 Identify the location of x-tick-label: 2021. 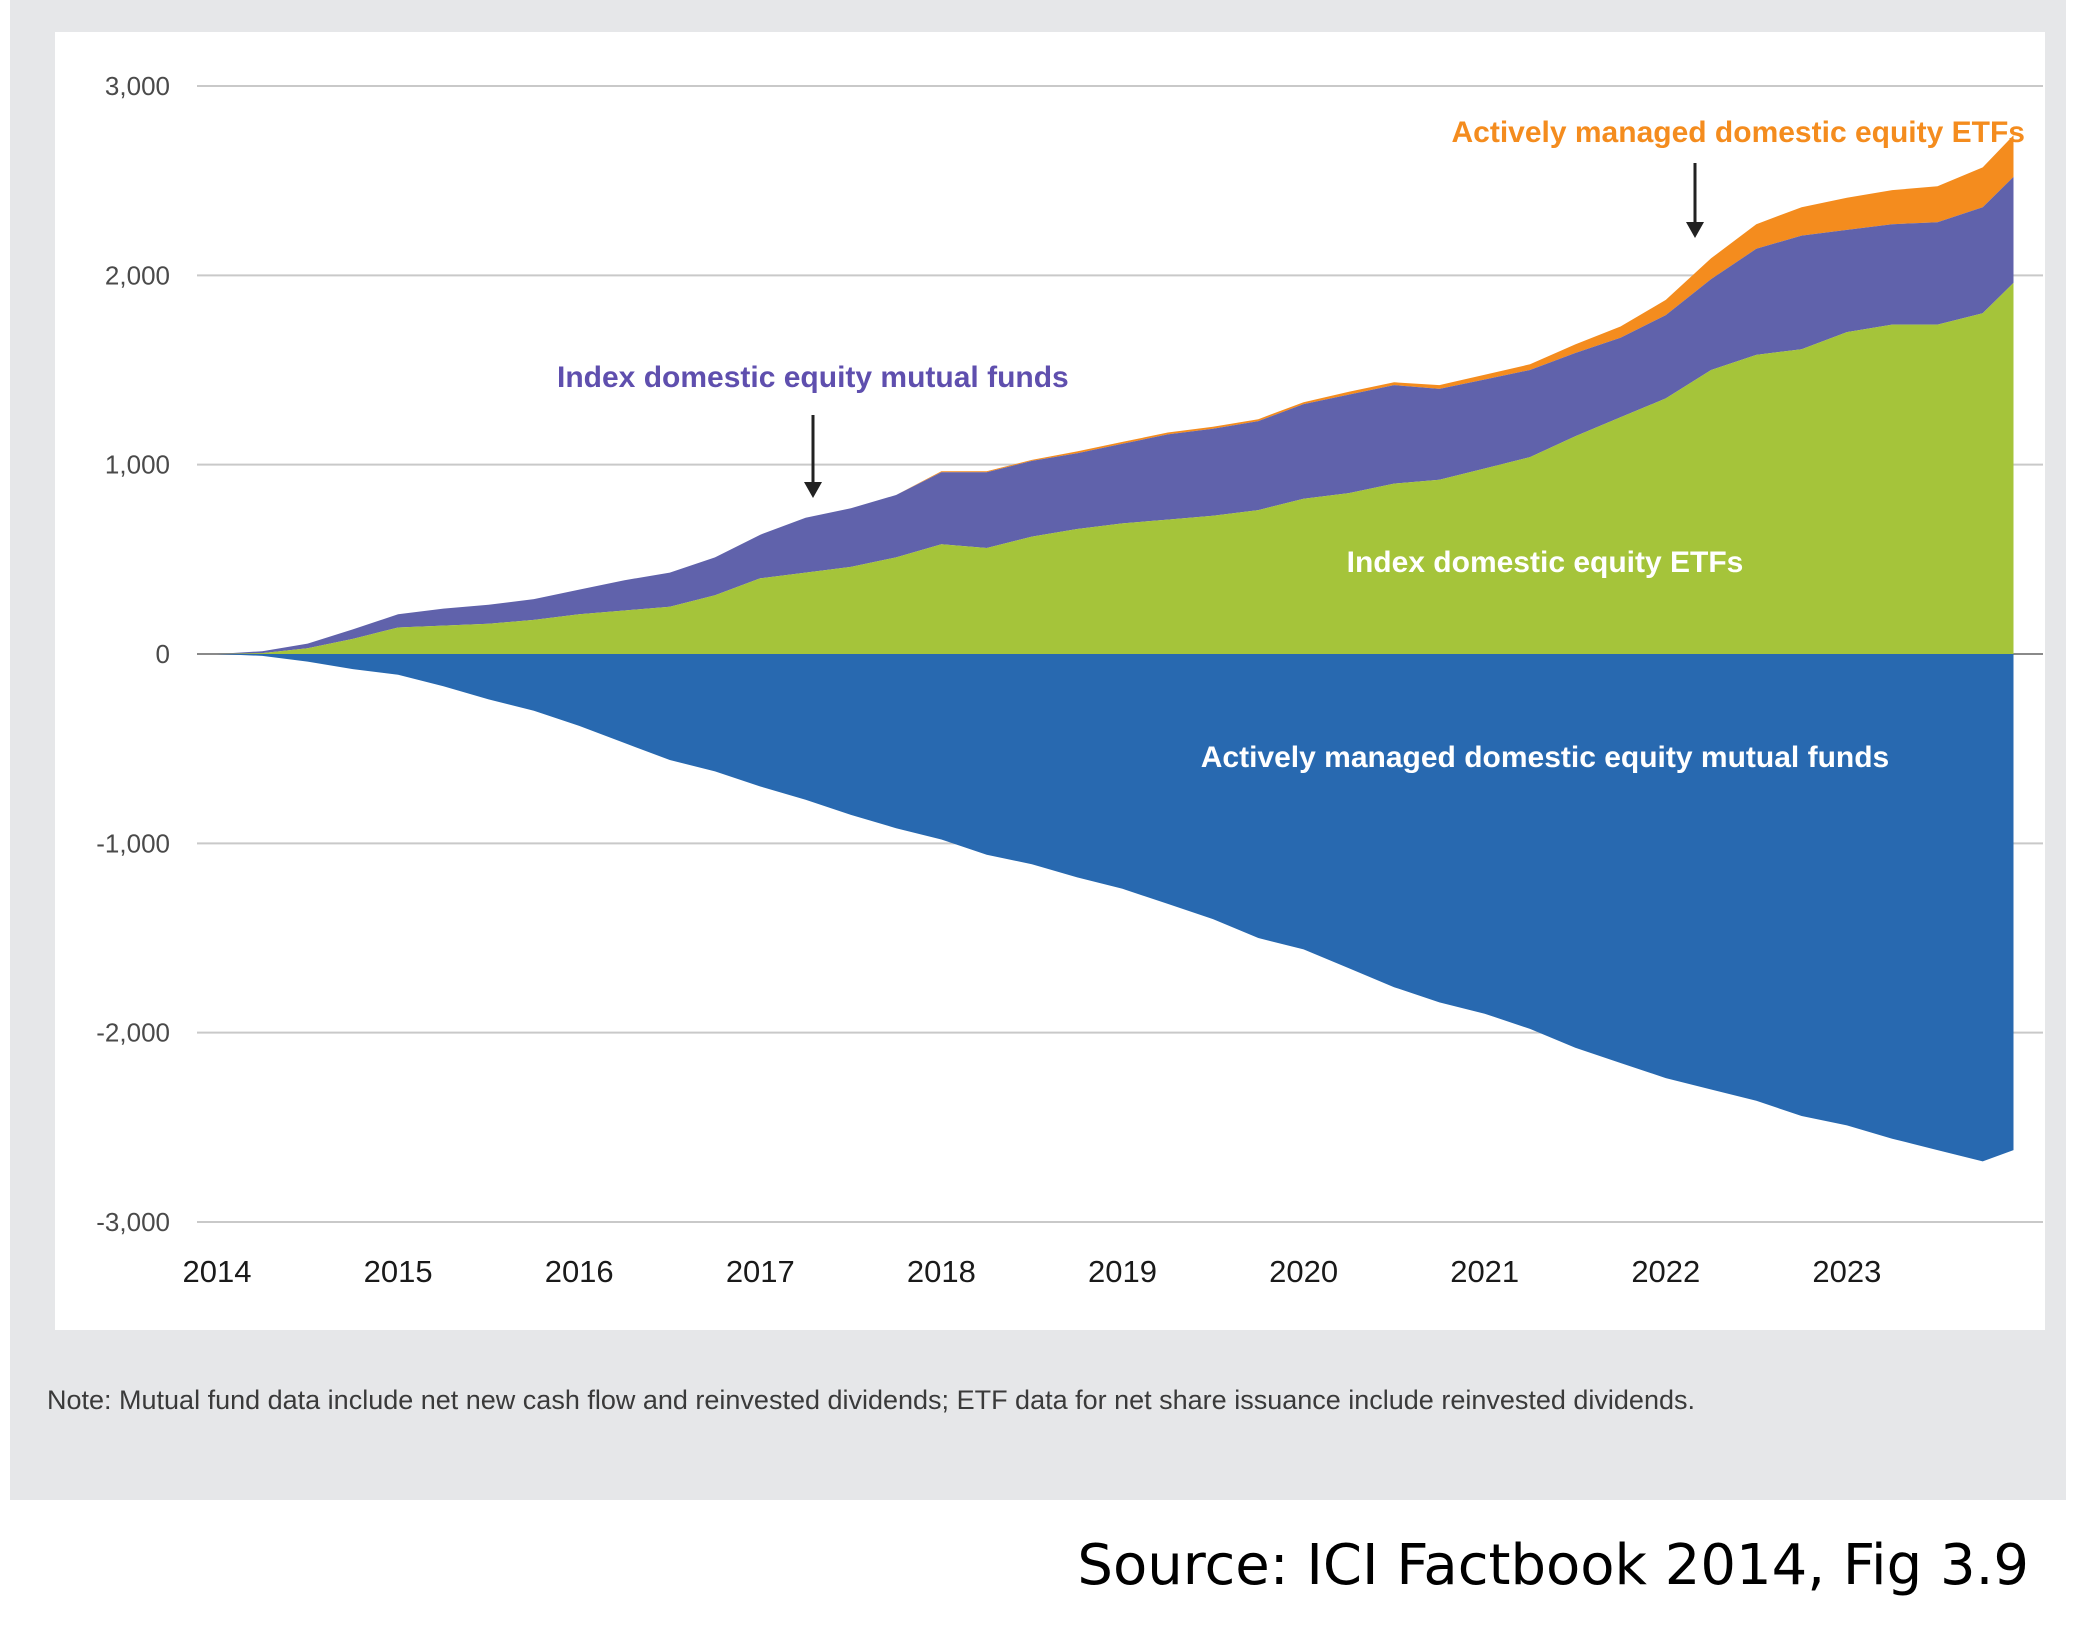
(1484, 1271).